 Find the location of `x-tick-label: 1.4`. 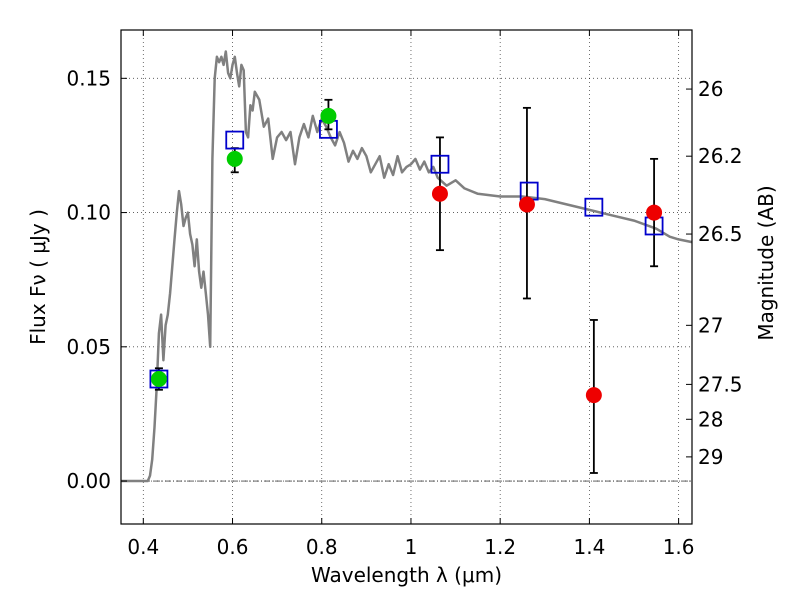

x-tick-label: 1.4 is located at coordinates (589, 547).